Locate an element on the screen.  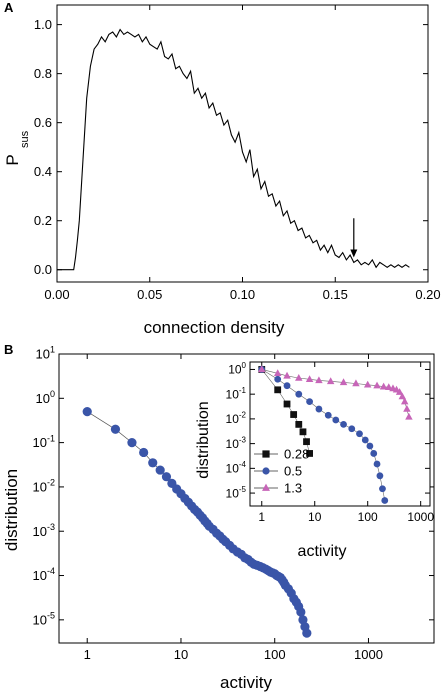
legend-label: 0.28 is located at coordinates (296, 454).